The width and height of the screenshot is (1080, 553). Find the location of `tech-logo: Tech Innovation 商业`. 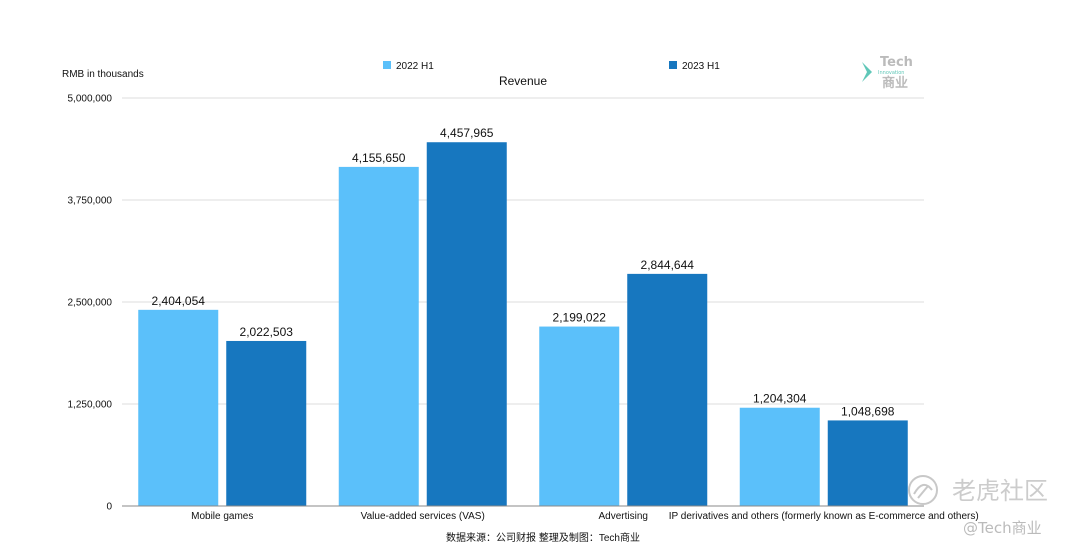

tech-logo: Tech Innovation 商业 is located at coordinates (887, 73).